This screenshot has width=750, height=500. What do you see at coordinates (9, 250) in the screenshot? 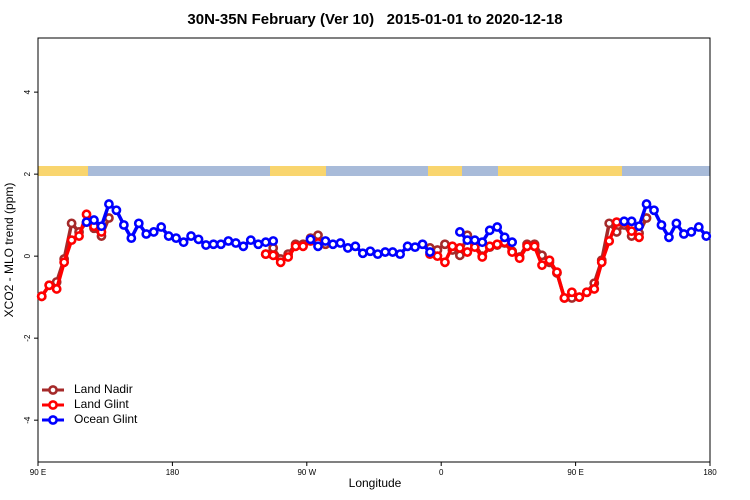
I see `y-axis-label: XCO2 - MLO trend (ppm)` at bounding box center [9, 250].